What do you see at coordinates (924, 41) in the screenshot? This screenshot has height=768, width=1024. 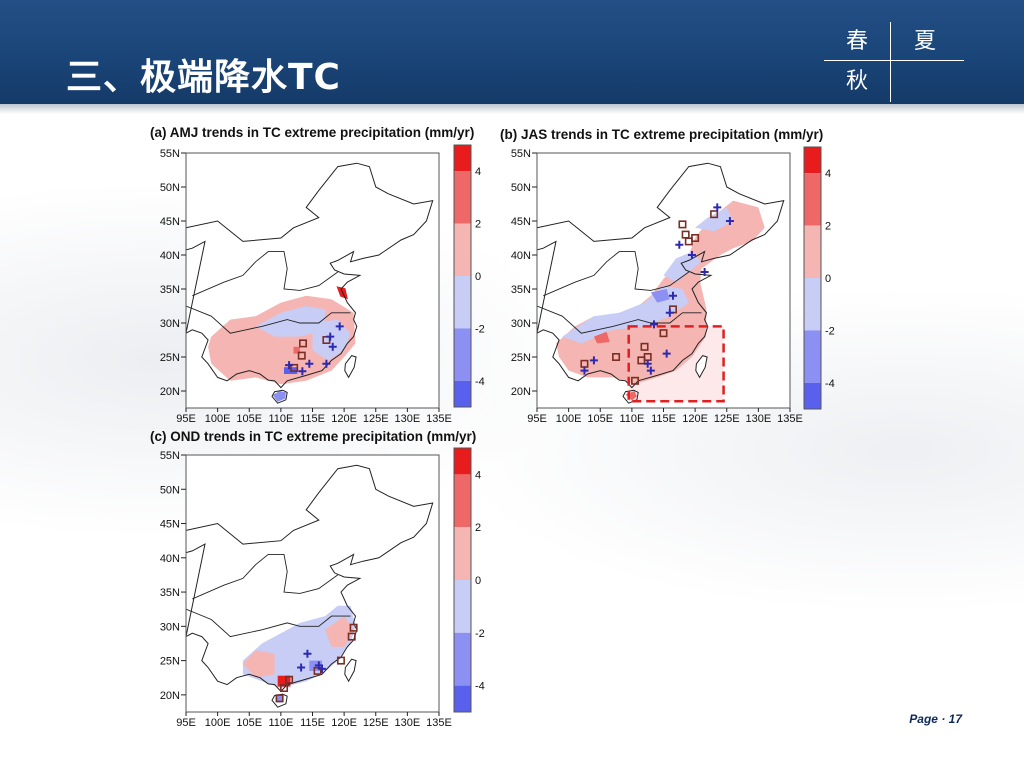 I see `season-summer: 夏` at bounding box center [924, 41].